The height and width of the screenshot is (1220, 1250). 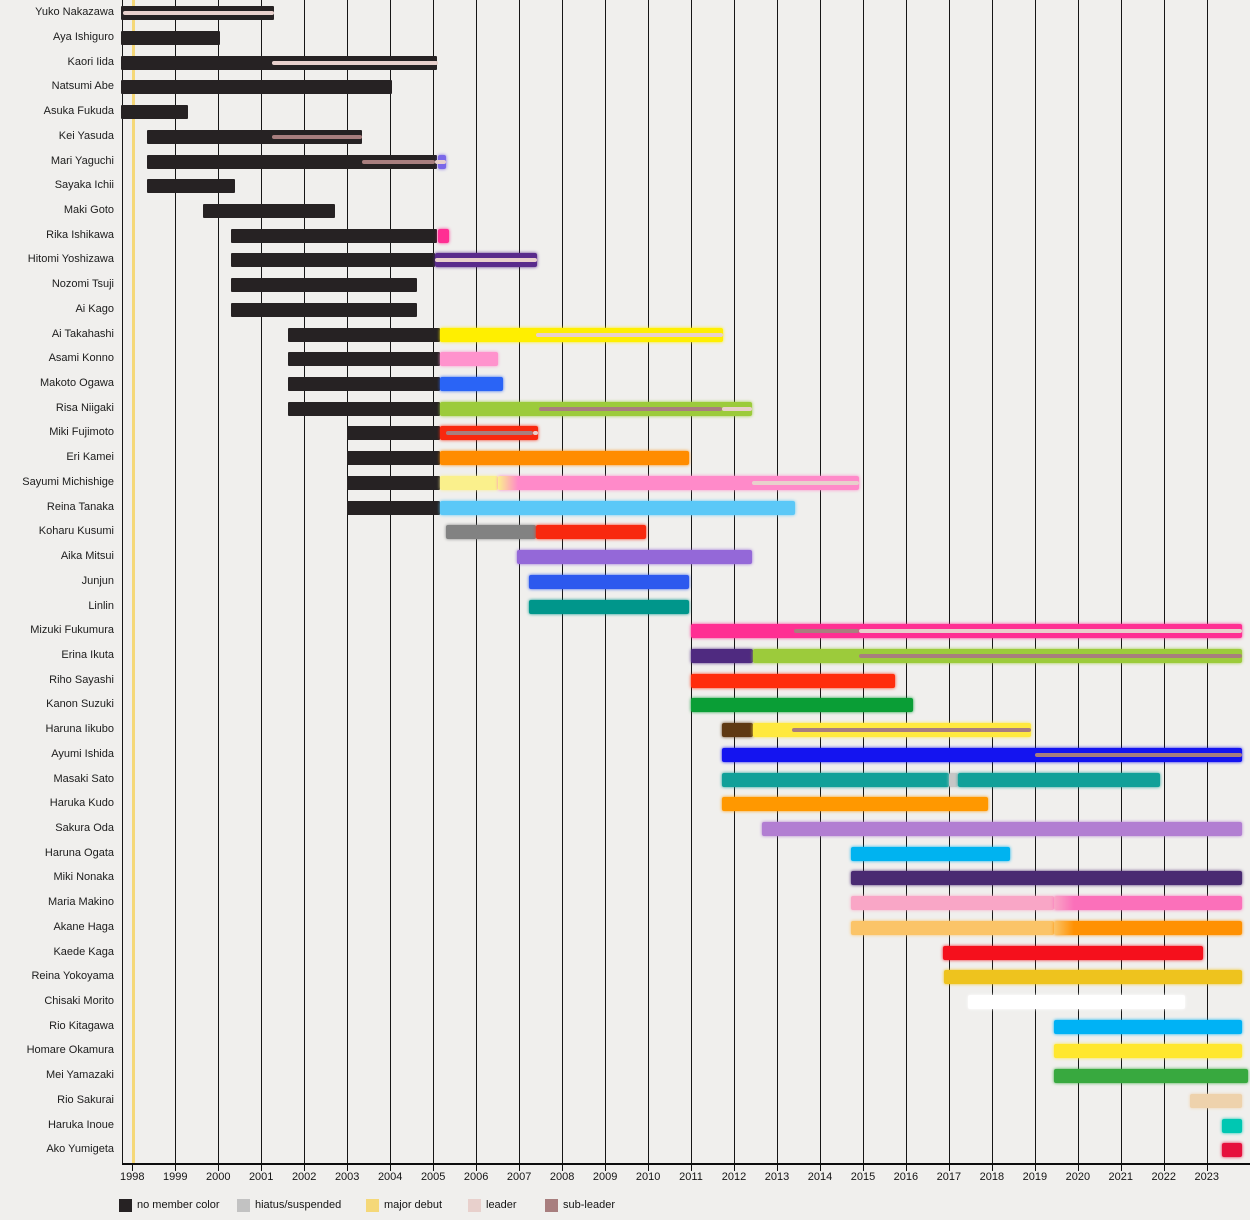 What do you see at coordinates (90, 457) in the screenshot?
I see `member-name-label: Eri Kamei` at bounding box center [90, 457].